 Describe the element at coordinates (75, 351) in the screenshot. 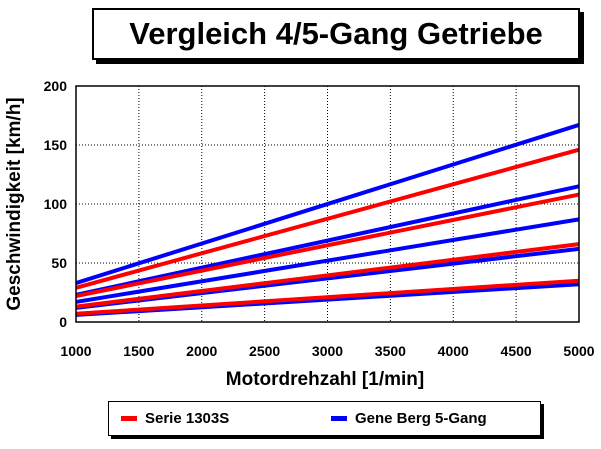

I see `x-tick-label: 1000` at that location.